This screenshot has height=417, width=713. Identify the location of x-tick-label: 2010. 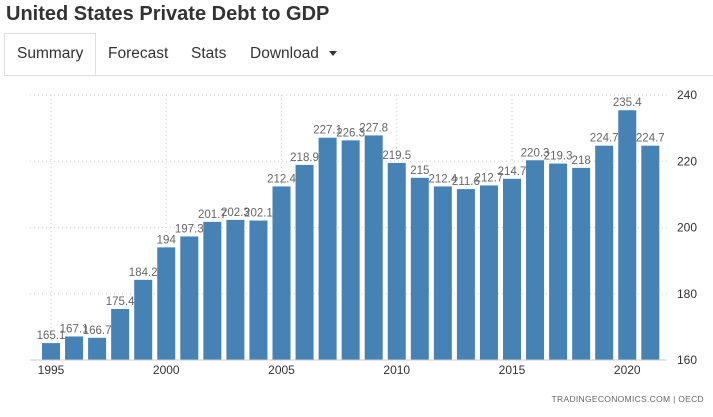
(396, 370).